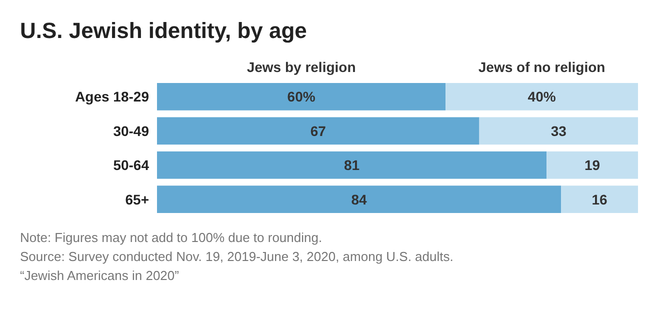  I want to click on data-label: 67, so click(318, 130).